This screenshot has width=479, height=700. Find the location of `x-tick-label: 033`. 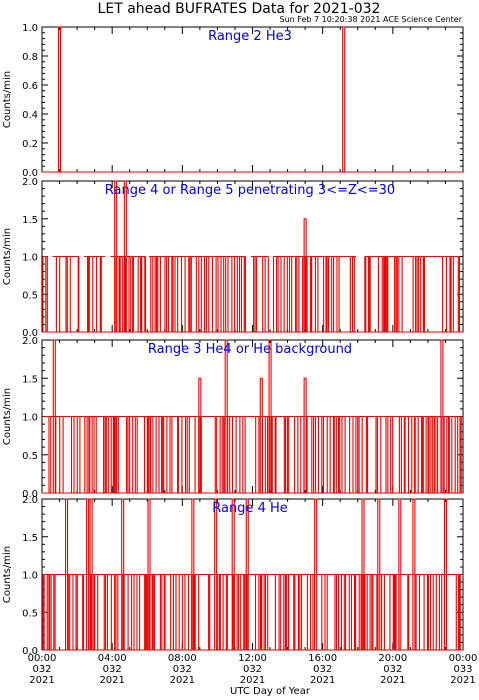

x-tick-label: 033 is located at coordinates (462, 669).